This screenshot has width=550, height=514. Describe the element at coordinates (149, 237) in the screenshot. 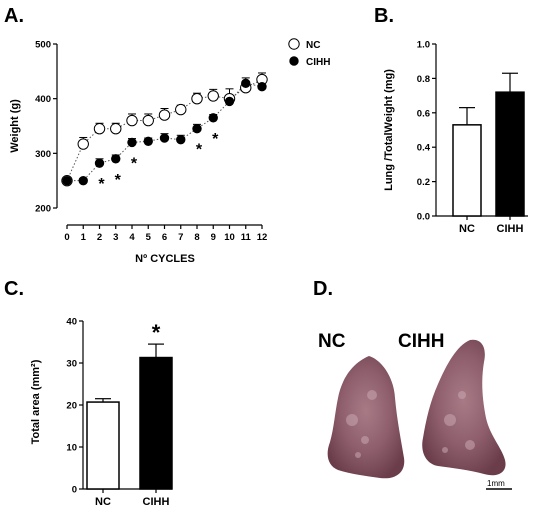

I see `chart-a-xtick-label: 5` at that location.